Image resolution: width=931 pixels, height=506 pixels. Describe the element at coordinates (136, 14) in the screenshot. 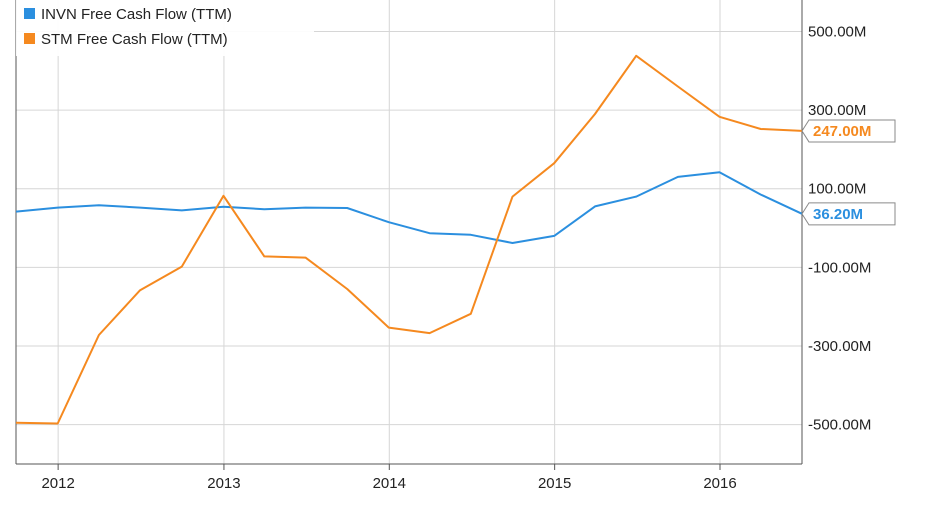

I see `legend-entry: INVN Free Cash Flow (TTM)` at that location.